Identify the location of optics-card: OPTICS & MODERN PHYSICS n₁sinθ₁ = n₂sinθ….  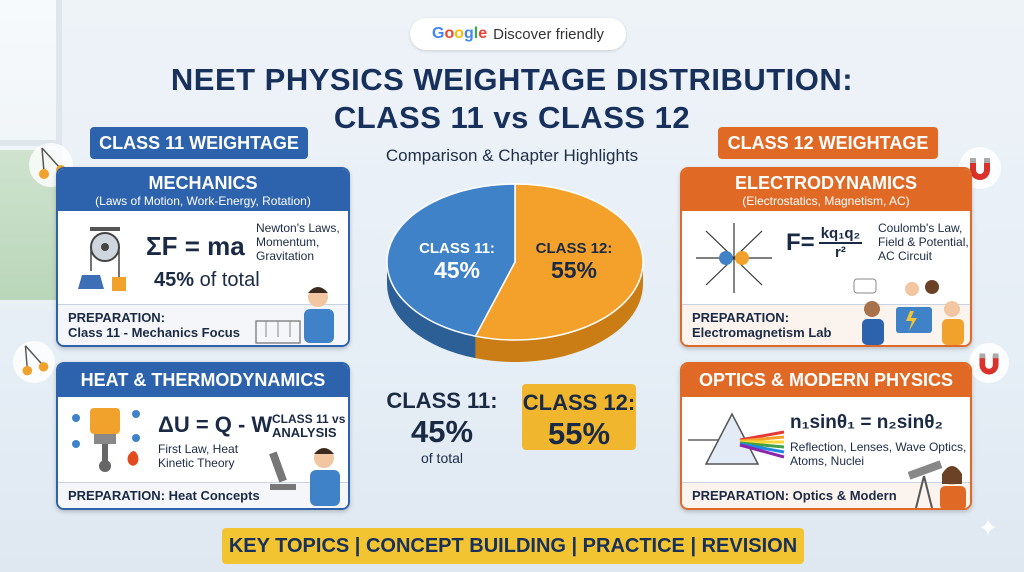
(826, 436).